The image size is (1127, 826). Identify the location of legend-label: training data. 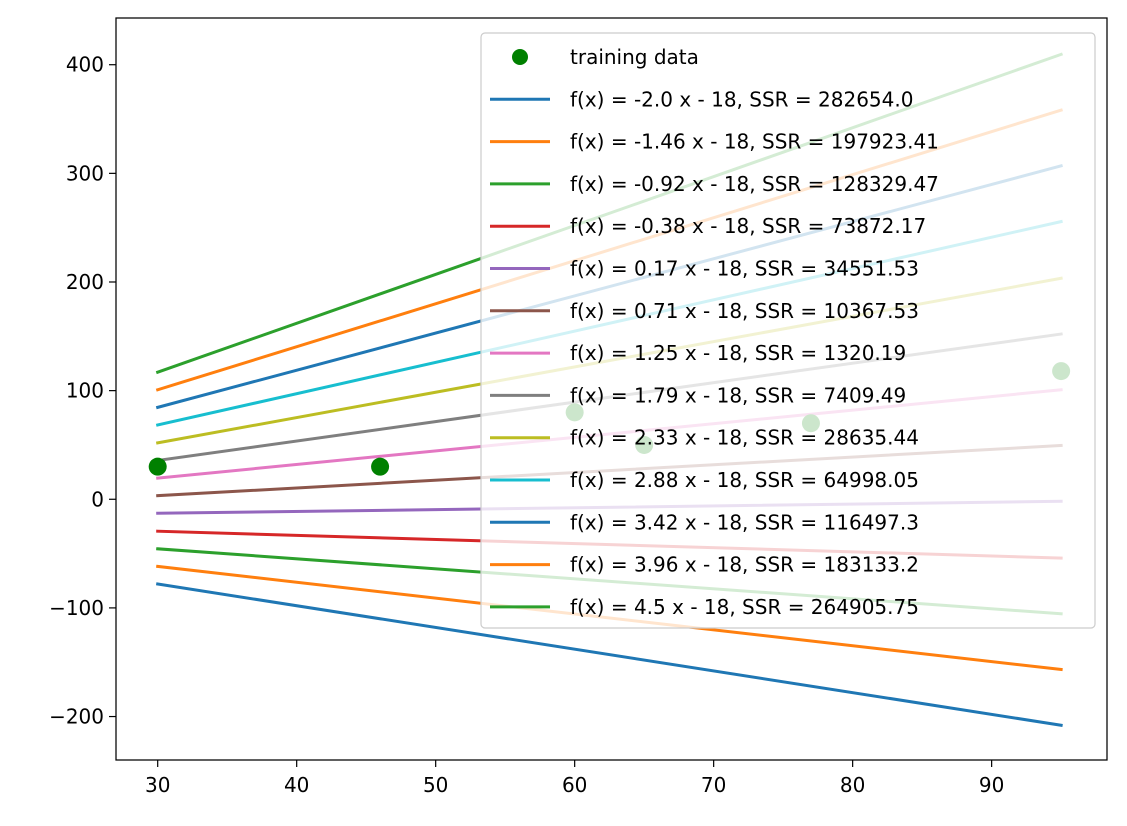
(634, 57).